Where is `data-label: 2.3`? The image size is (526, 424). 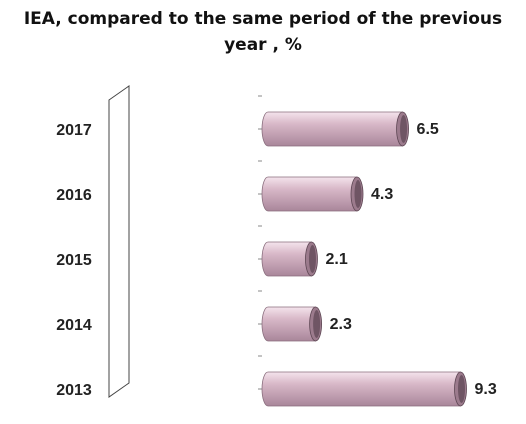
data-label: 2.3 is located at coordinates (341, 324).